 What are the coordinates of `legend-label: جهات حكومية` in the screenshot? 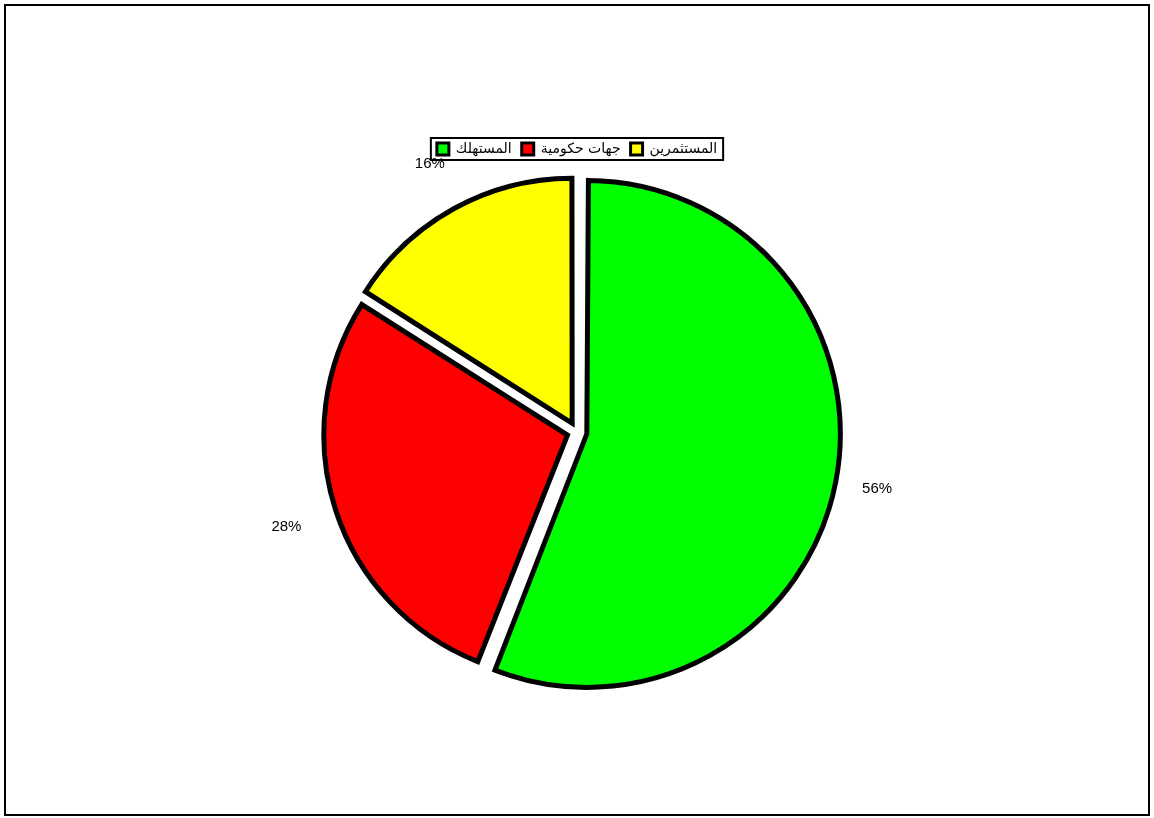 It's located at (580, 148).